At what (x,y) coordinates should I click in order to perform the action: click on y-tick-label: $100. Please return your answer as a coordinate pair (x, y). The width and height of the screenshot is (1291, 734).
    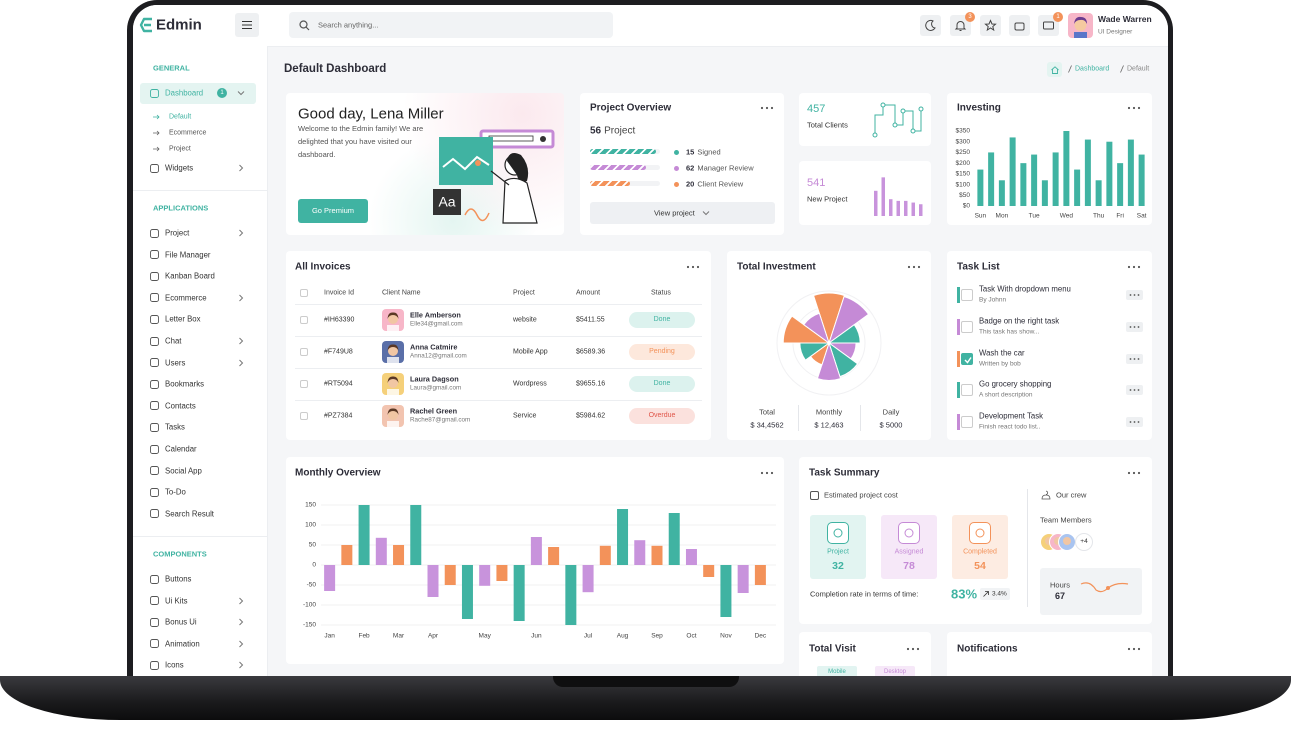
    Looking at the image, I should click on (963, 184).